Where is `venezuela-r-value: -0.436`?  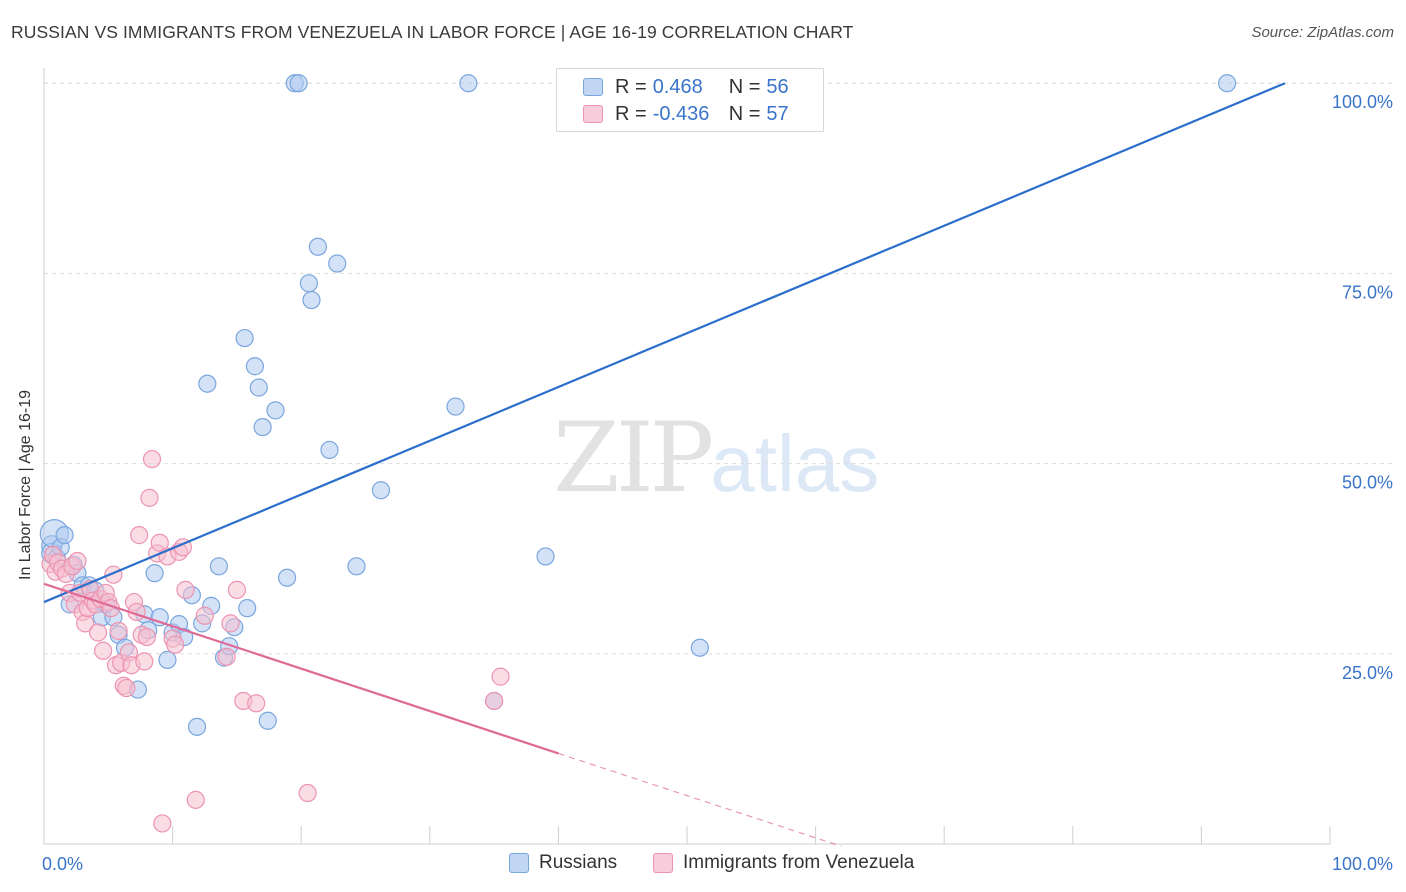 venezuela-r-value: -0.436 is located at coordinates (681, 113).